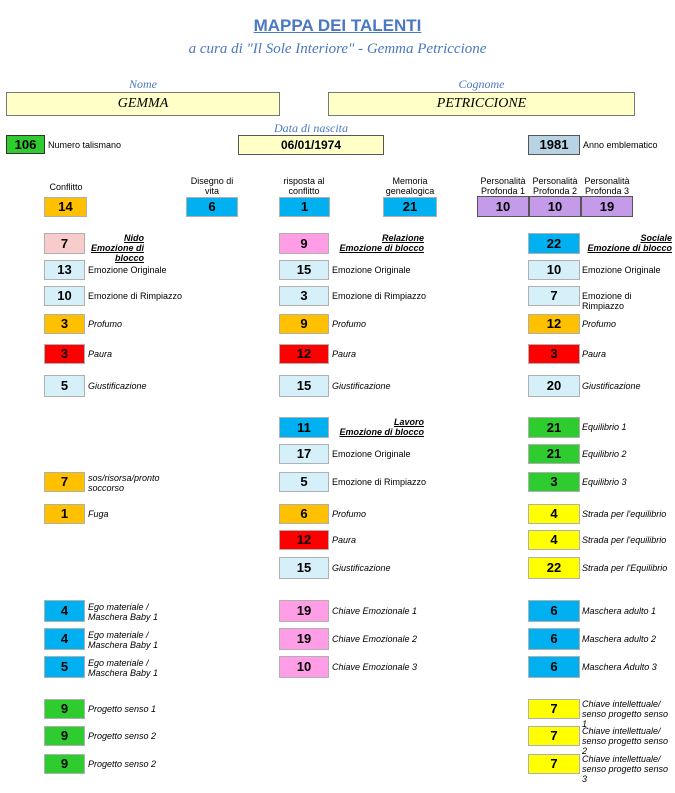  I want to click on maschera-adulto-2-label: Maschera adulto 2, so click(619, 639).